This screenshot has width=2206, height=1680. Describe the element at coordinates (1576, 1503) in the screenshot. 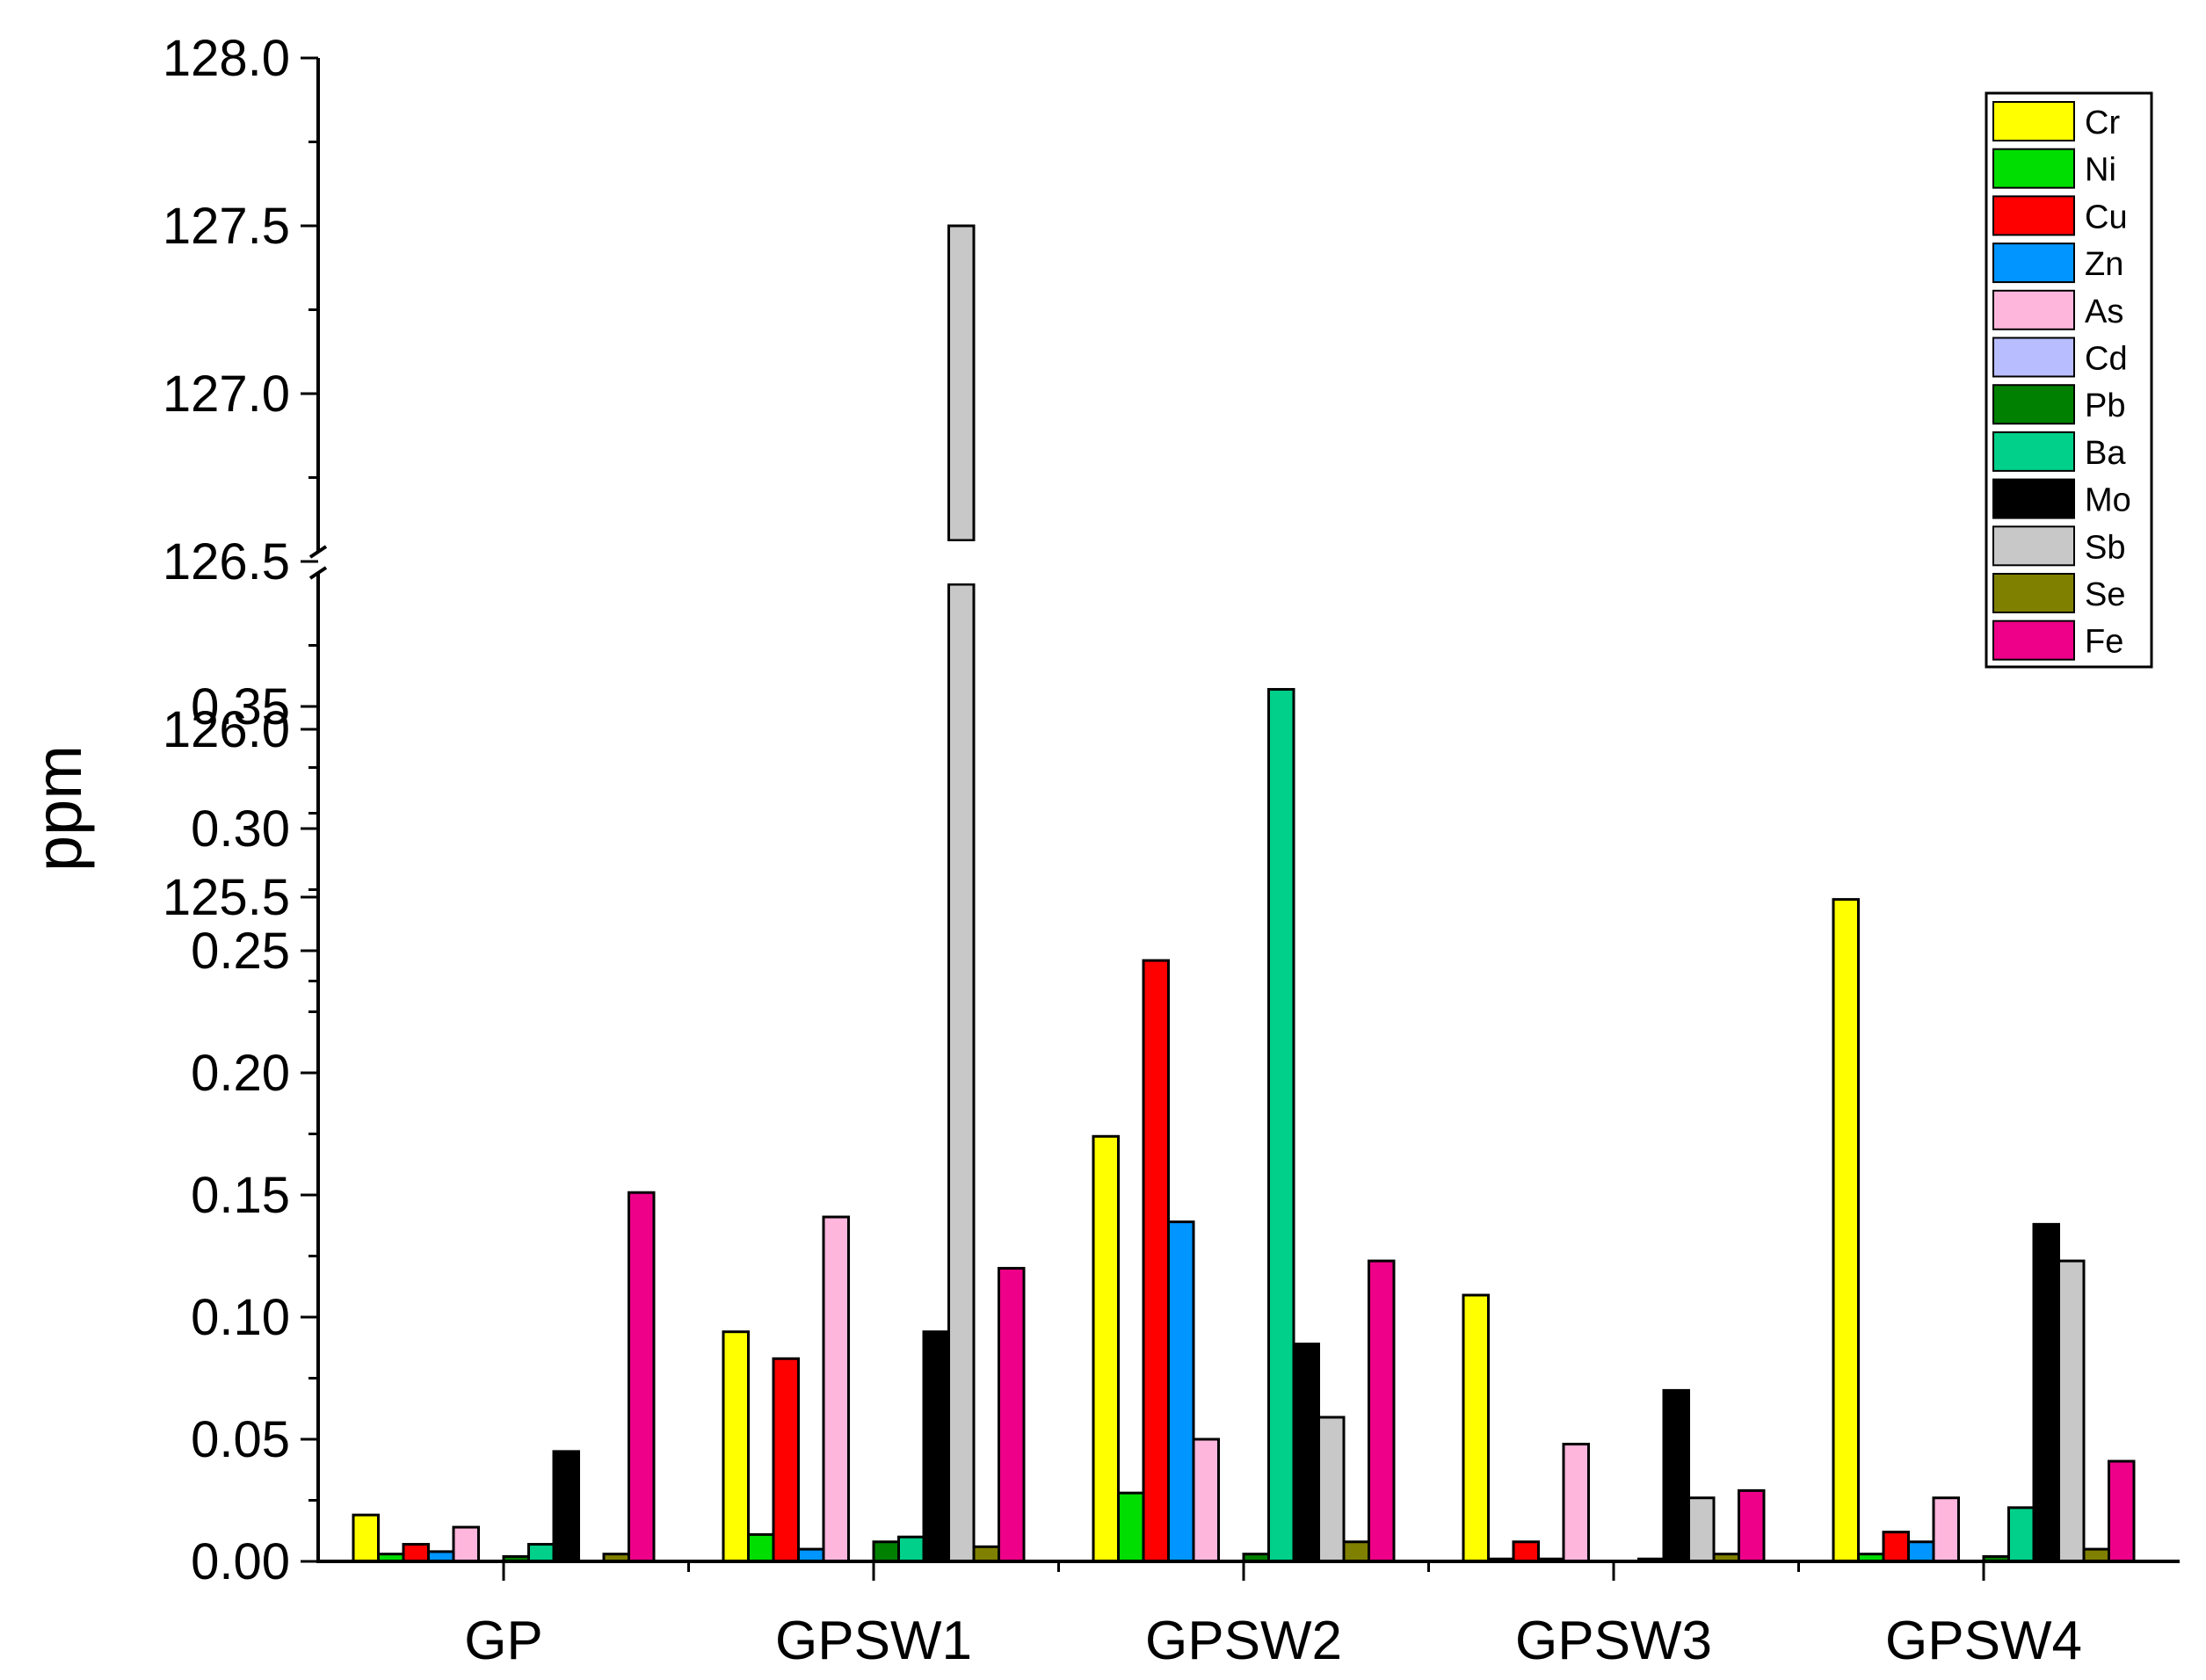

I see `bar-as-gpsw3` at that location.